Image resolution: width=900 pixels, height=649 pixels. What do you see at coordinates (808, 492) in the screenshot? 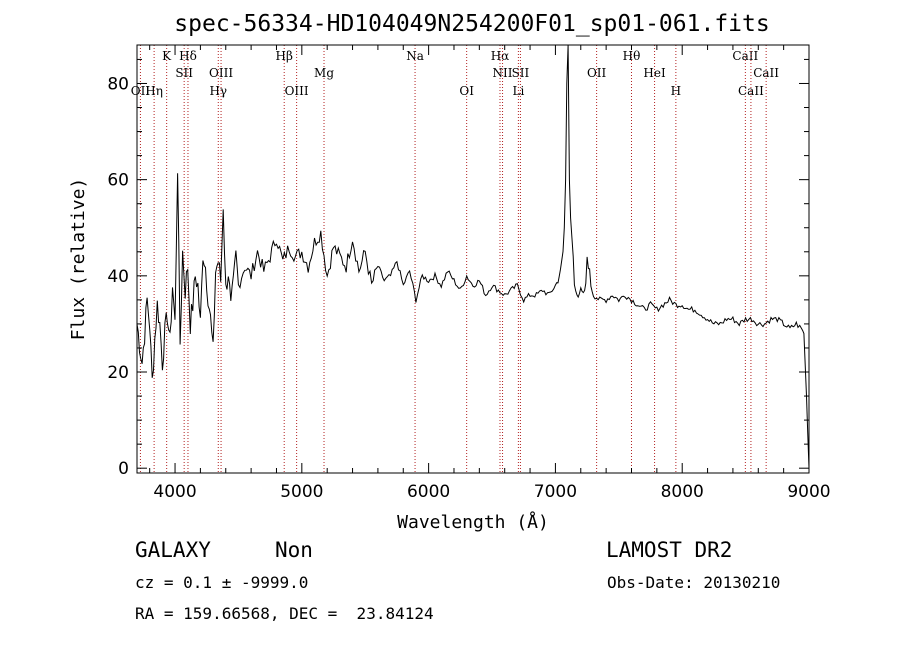
I see `x-tick-label: 9000` at bounding box center [808, 492].